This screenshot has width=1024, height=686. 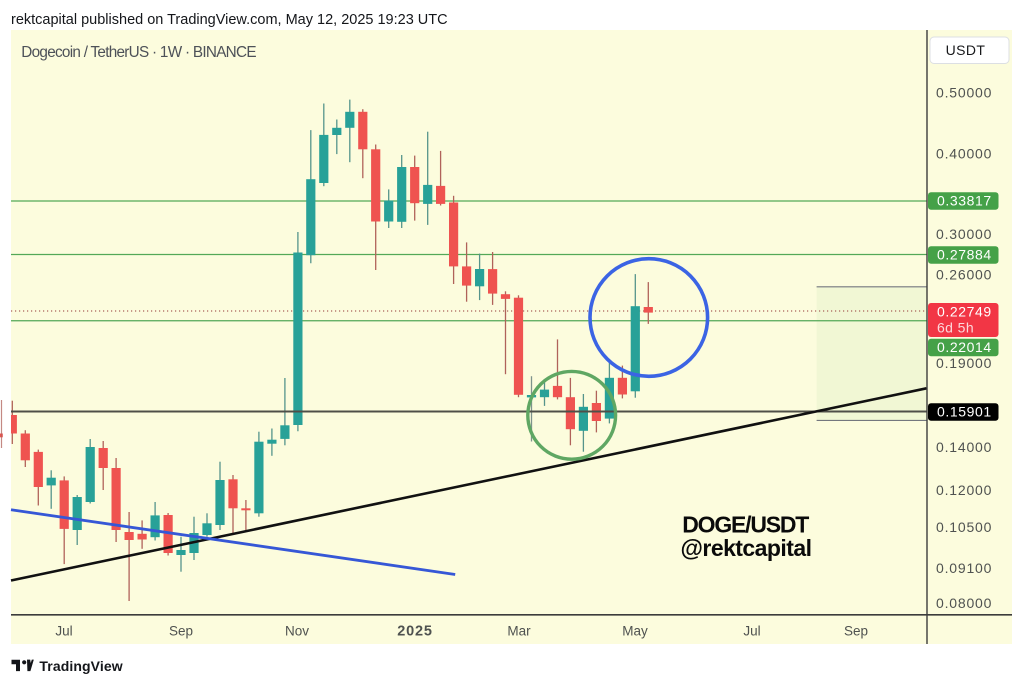 I want to click on svg-text: 0.40000, so click(x=964, y=154).